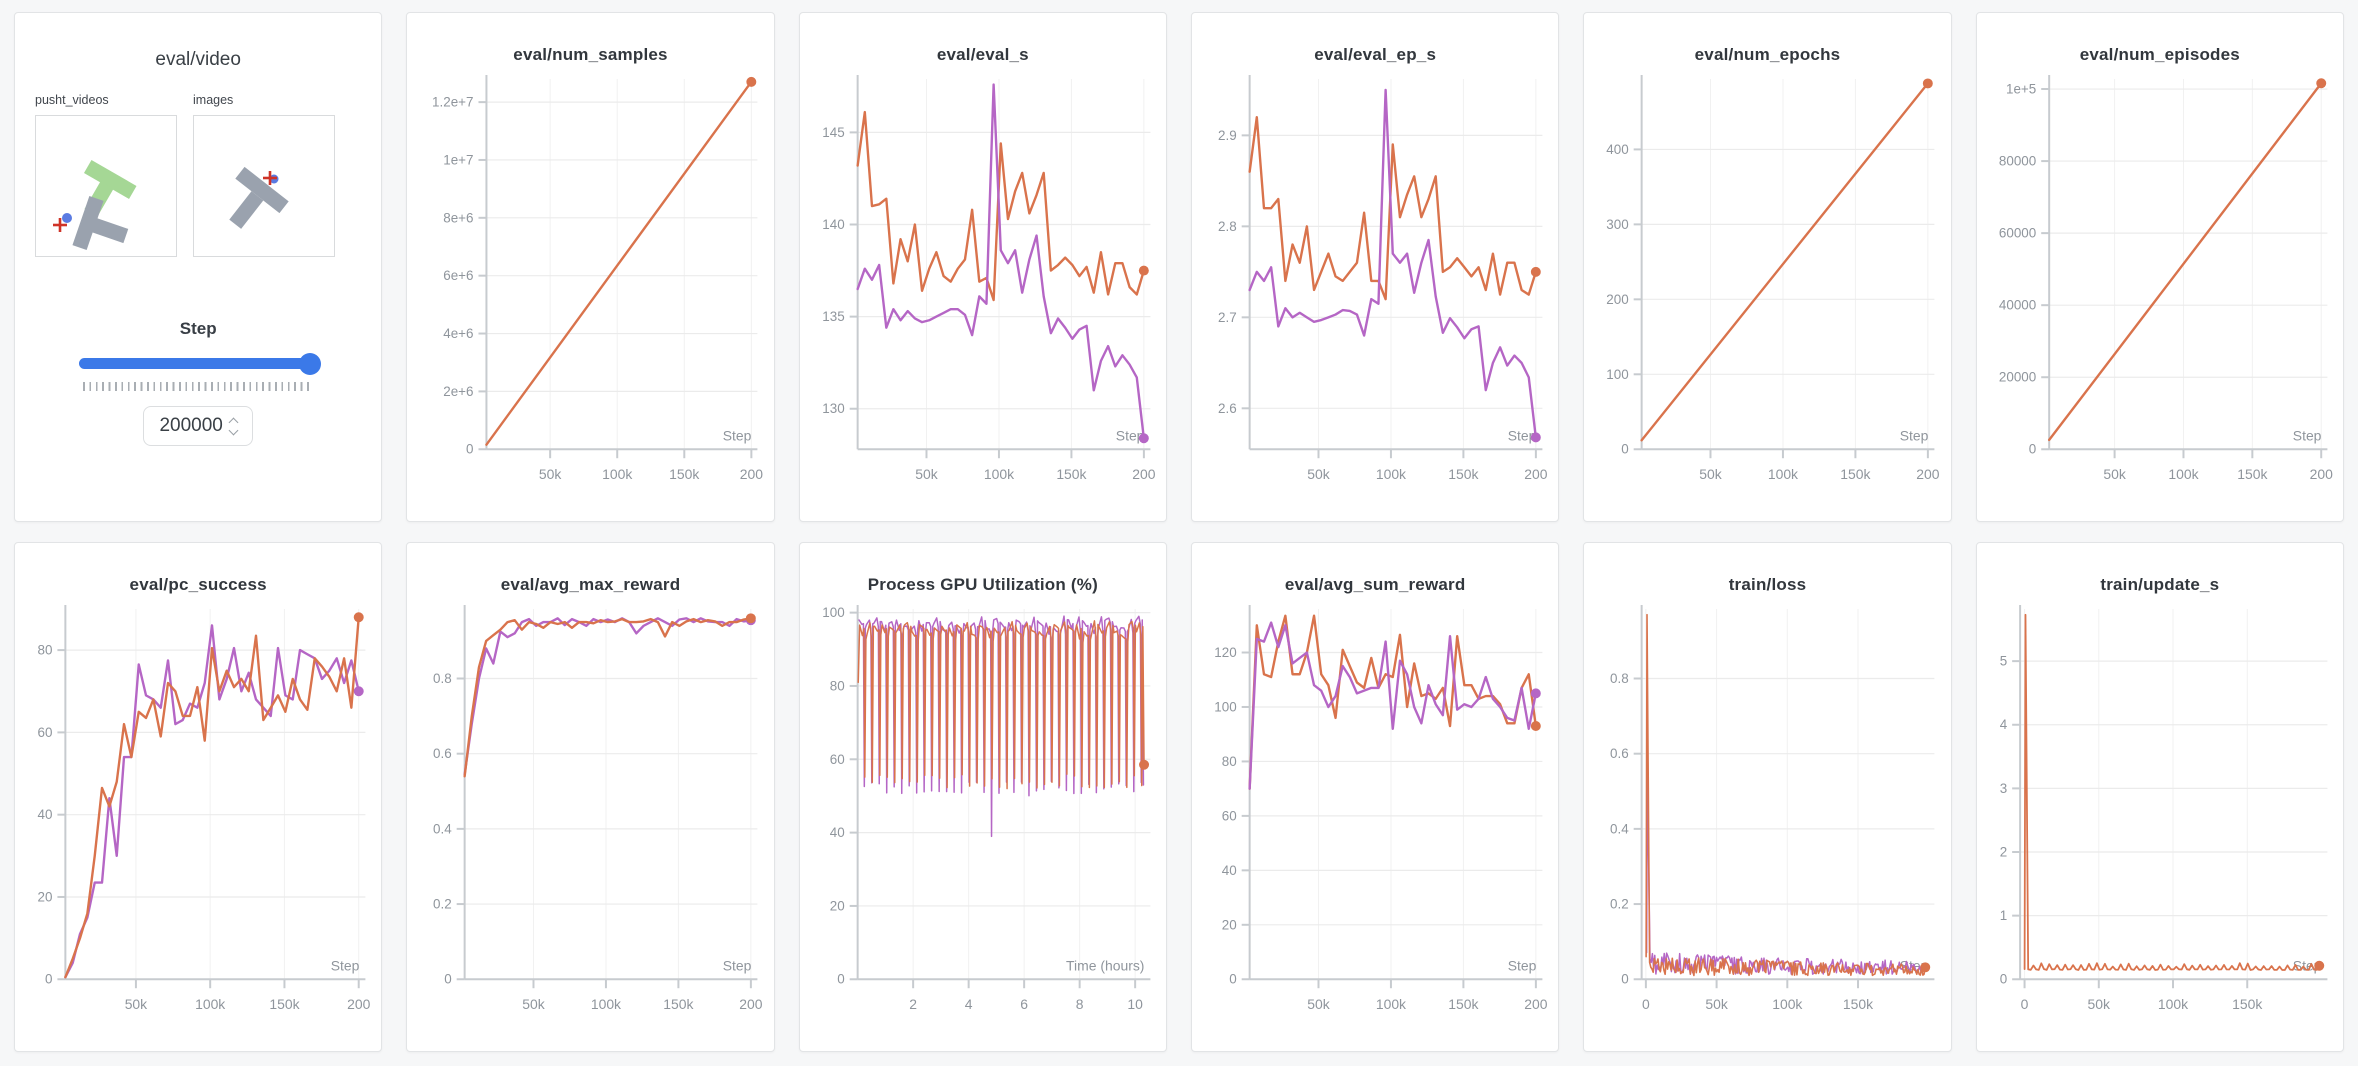 This screenshot has height=1066, width=2358. What do you see at coordinates (1024, 1004) in the screenshot?
I see `svg-text: 6` at bounding box center [1024, 1004].